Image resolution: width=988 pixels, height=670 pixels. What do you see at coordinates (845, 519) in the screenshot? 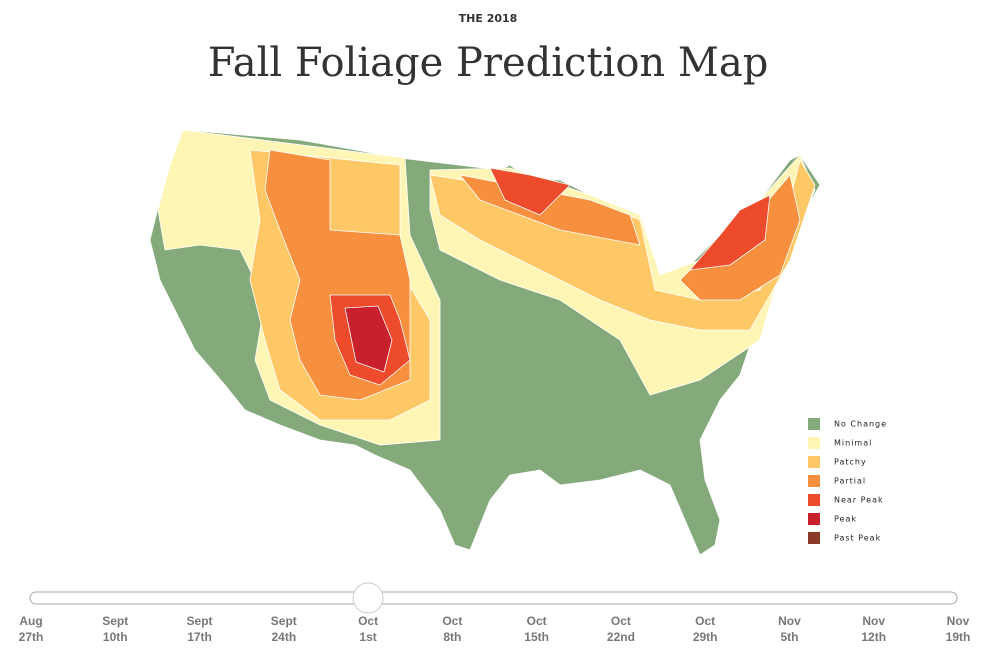
I see `legend-label: Peak` at bounding box center [845, 519].